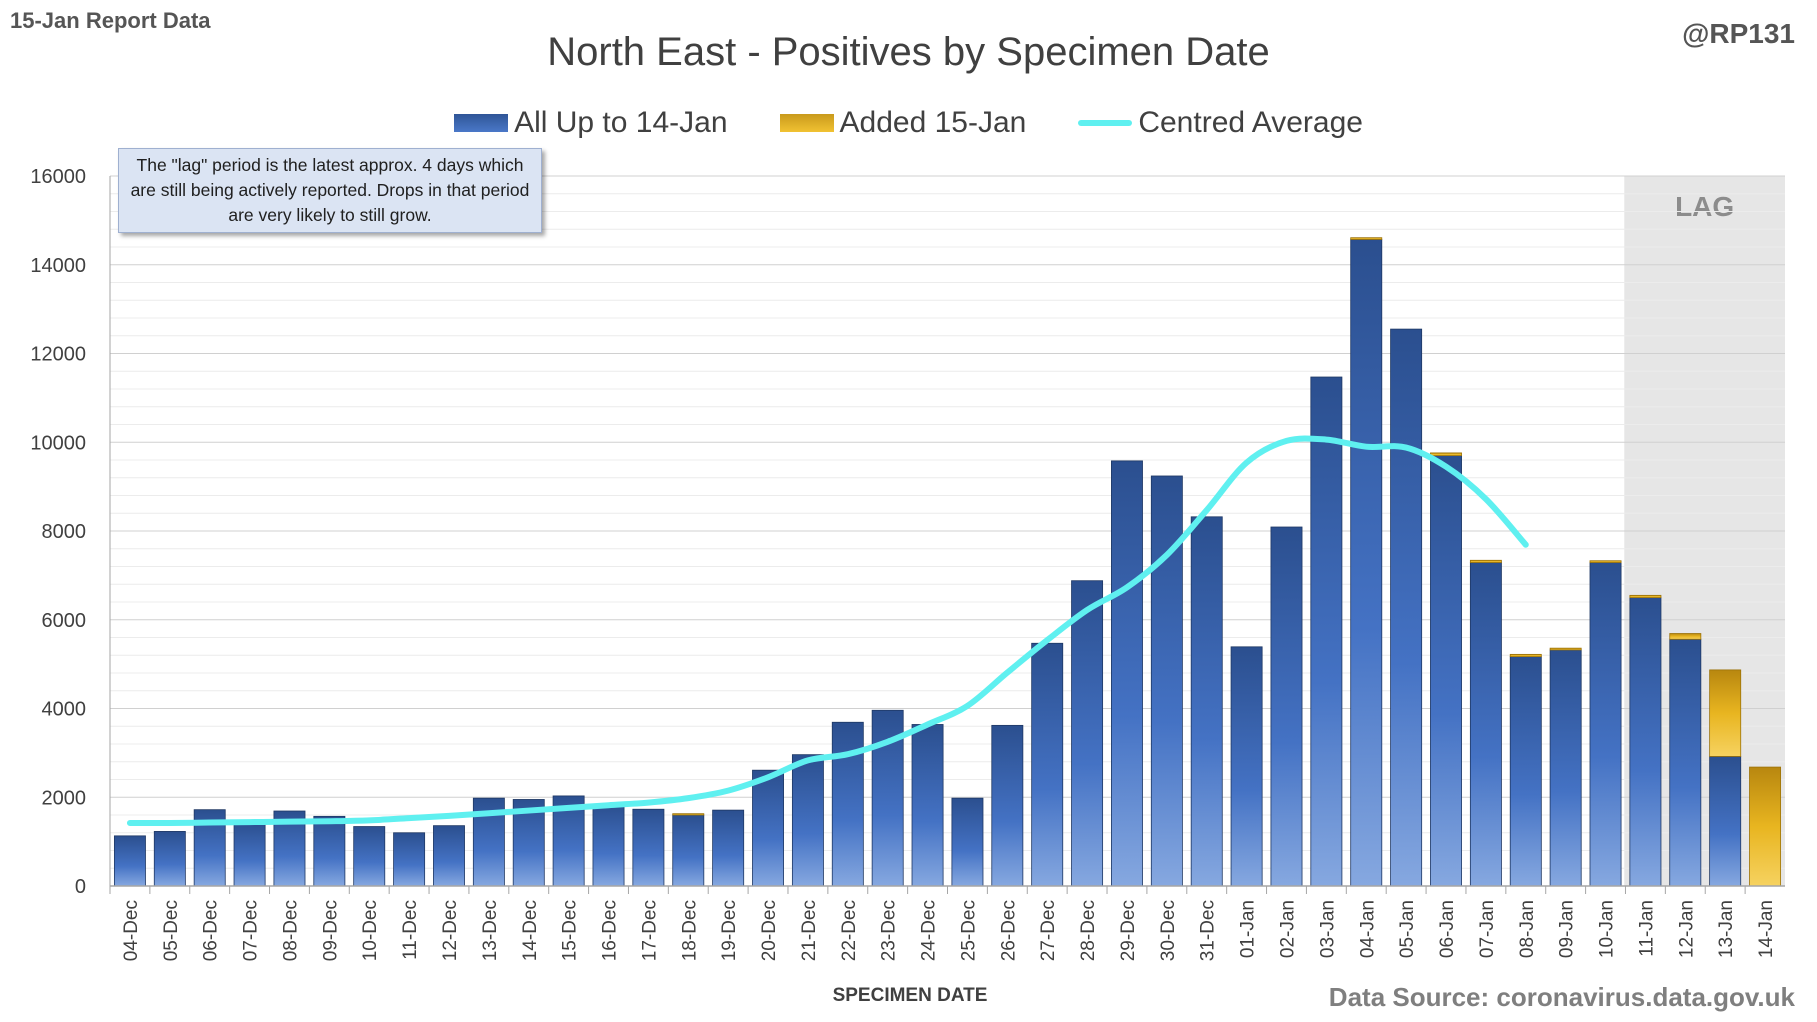 The width and height of the screenshot is (1817, 1022). I want to click on report-label: 15-Jan Report Data, so click(110, 20).